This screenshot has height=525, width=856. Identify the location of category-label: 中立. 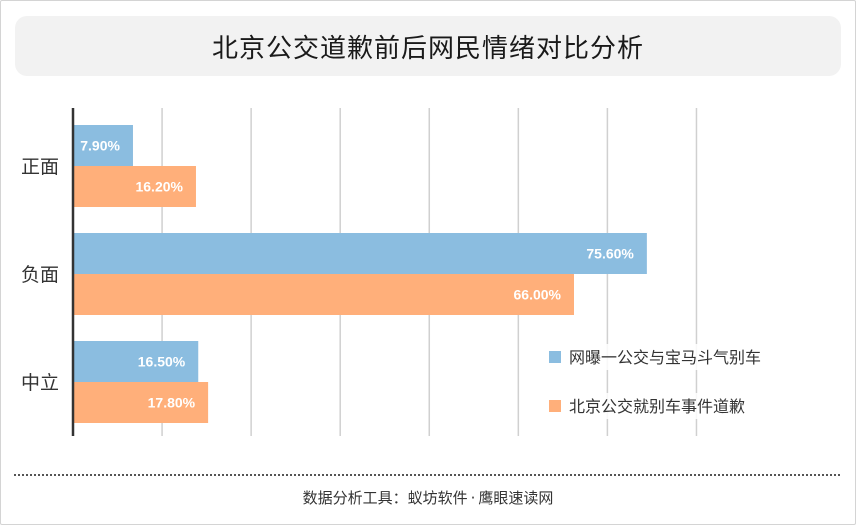
(40, 383).